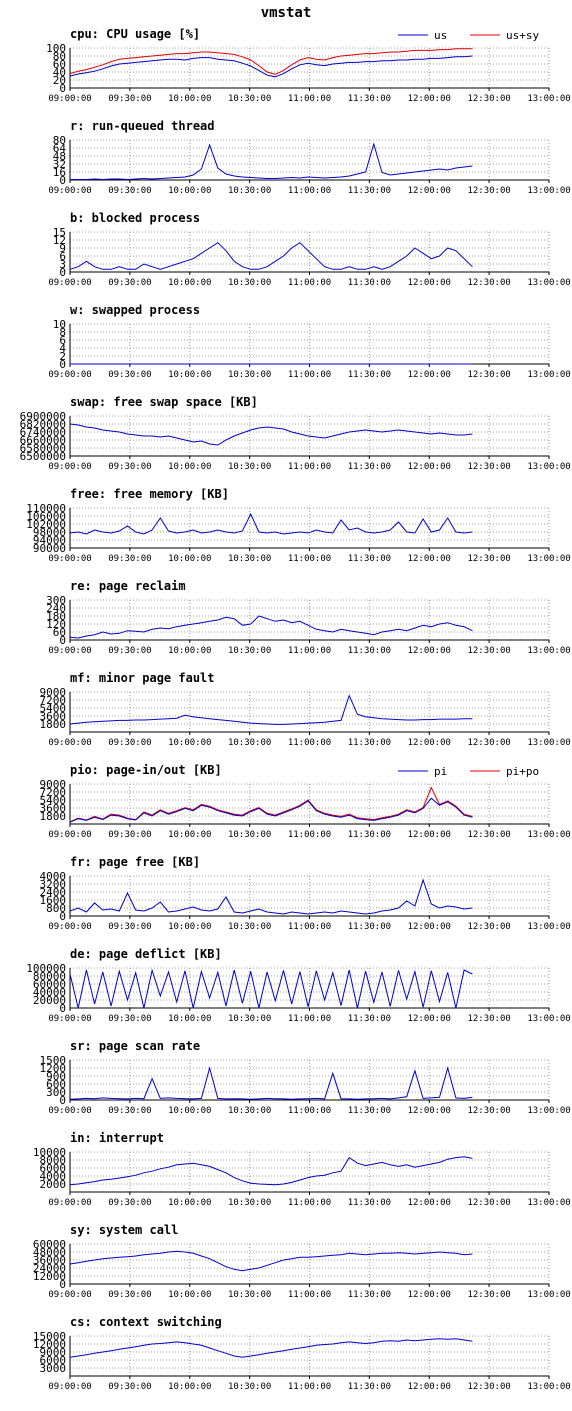  I want to click on series-line-pi-plus-po, so click(271, 804).